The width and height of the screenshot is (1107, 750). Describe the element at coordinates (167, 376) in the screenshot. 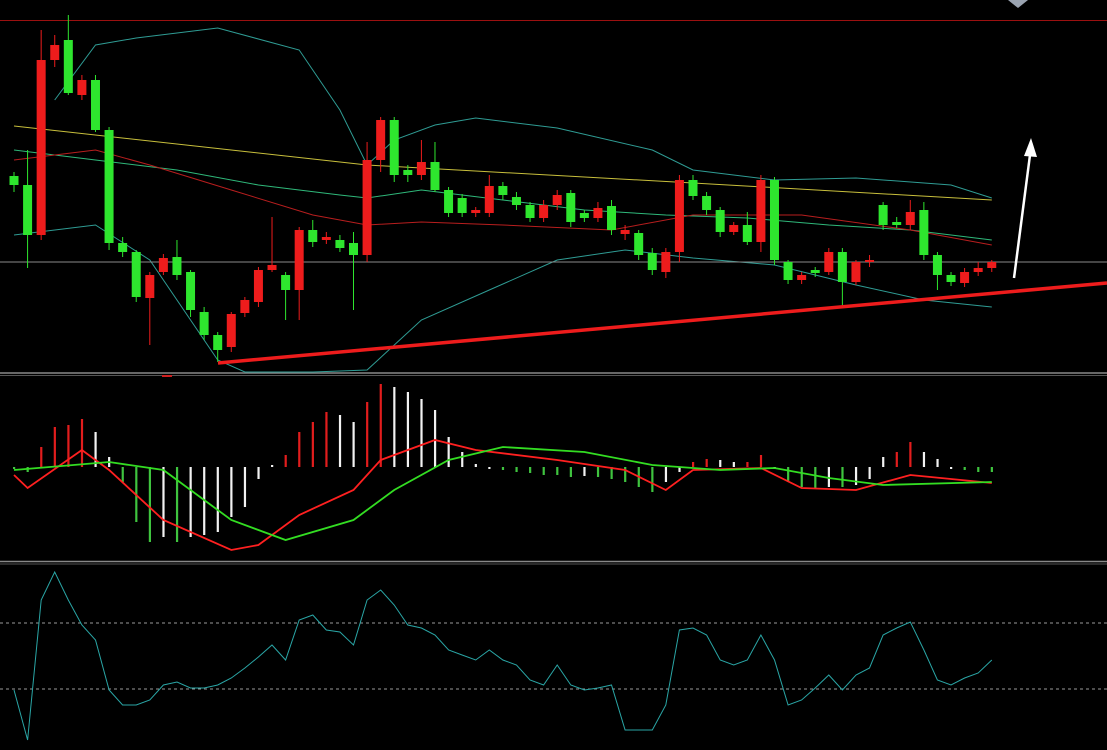

I see `tick-marker` at that location.